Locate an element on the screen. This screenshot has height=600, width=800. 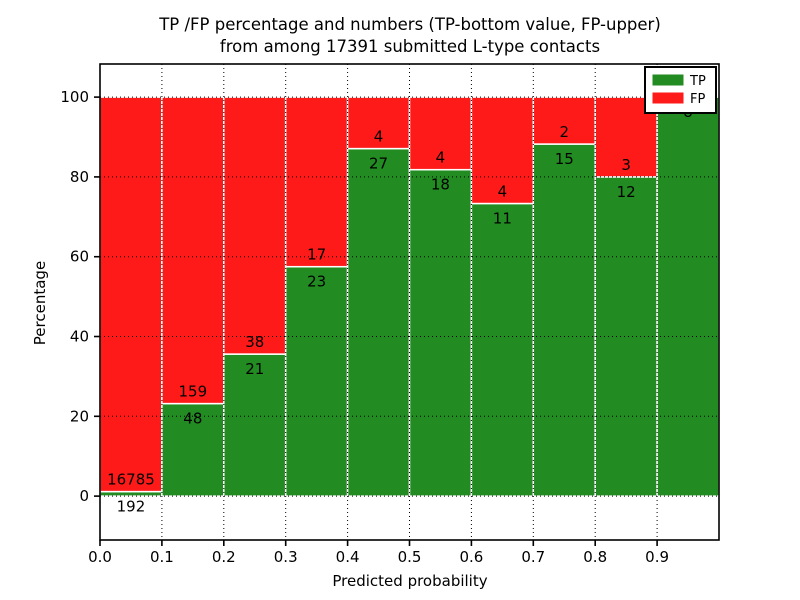
x-tick-label-1: 0.1 is located at coordinates (162, 557).